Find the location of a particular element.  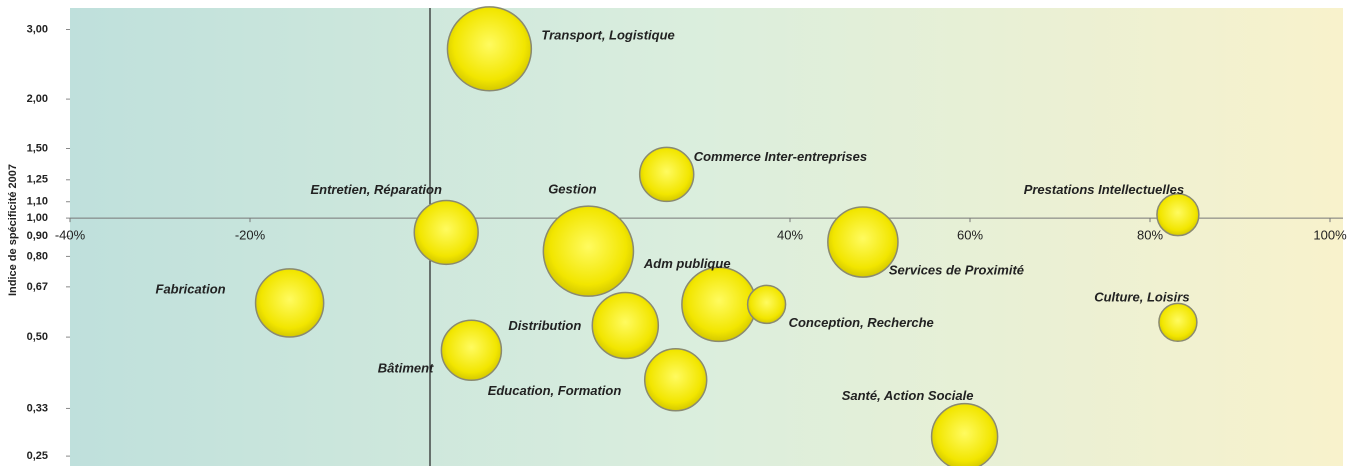

bubble-label: Fabrication is located at coordinates (191, 288).